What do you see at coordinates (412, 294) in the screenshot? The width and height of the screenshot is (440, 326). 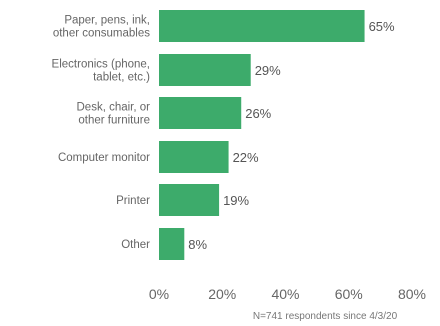 I see `x-tick-label: 80%` at bounding box center [412, 294].